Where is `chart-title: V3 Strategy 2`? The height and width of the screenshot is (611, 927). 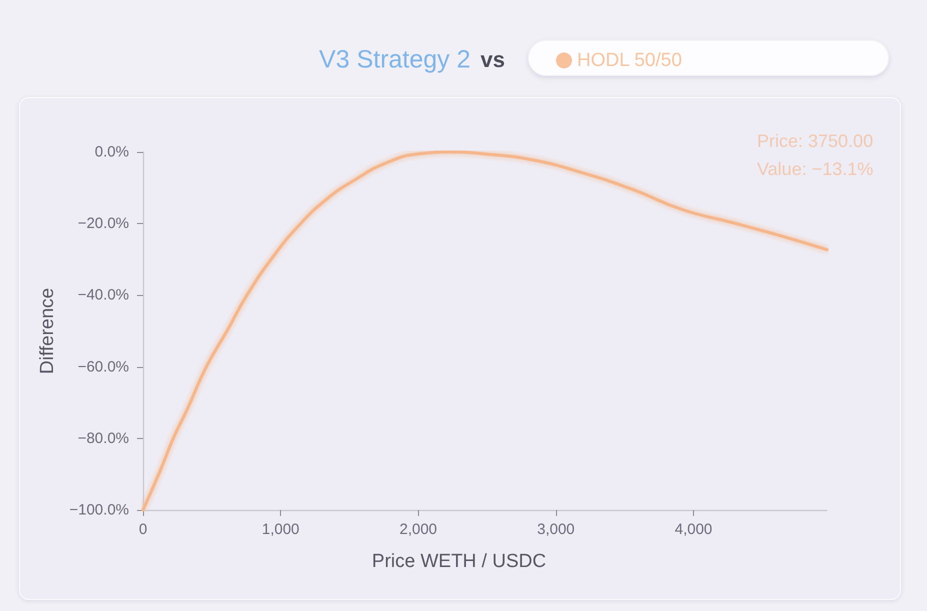 chart-title: V3 Strategy 2 is located at coordinates (395, 60).